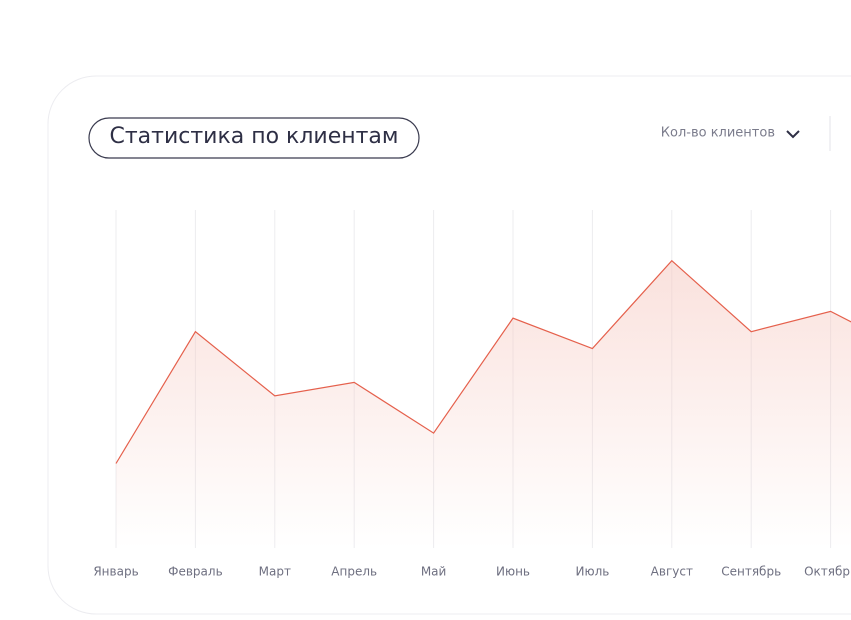  What do you see at coordinates (672, 572) in the screenshot?
I see `x-tick-label: Август` at bounding box center [672, 572].